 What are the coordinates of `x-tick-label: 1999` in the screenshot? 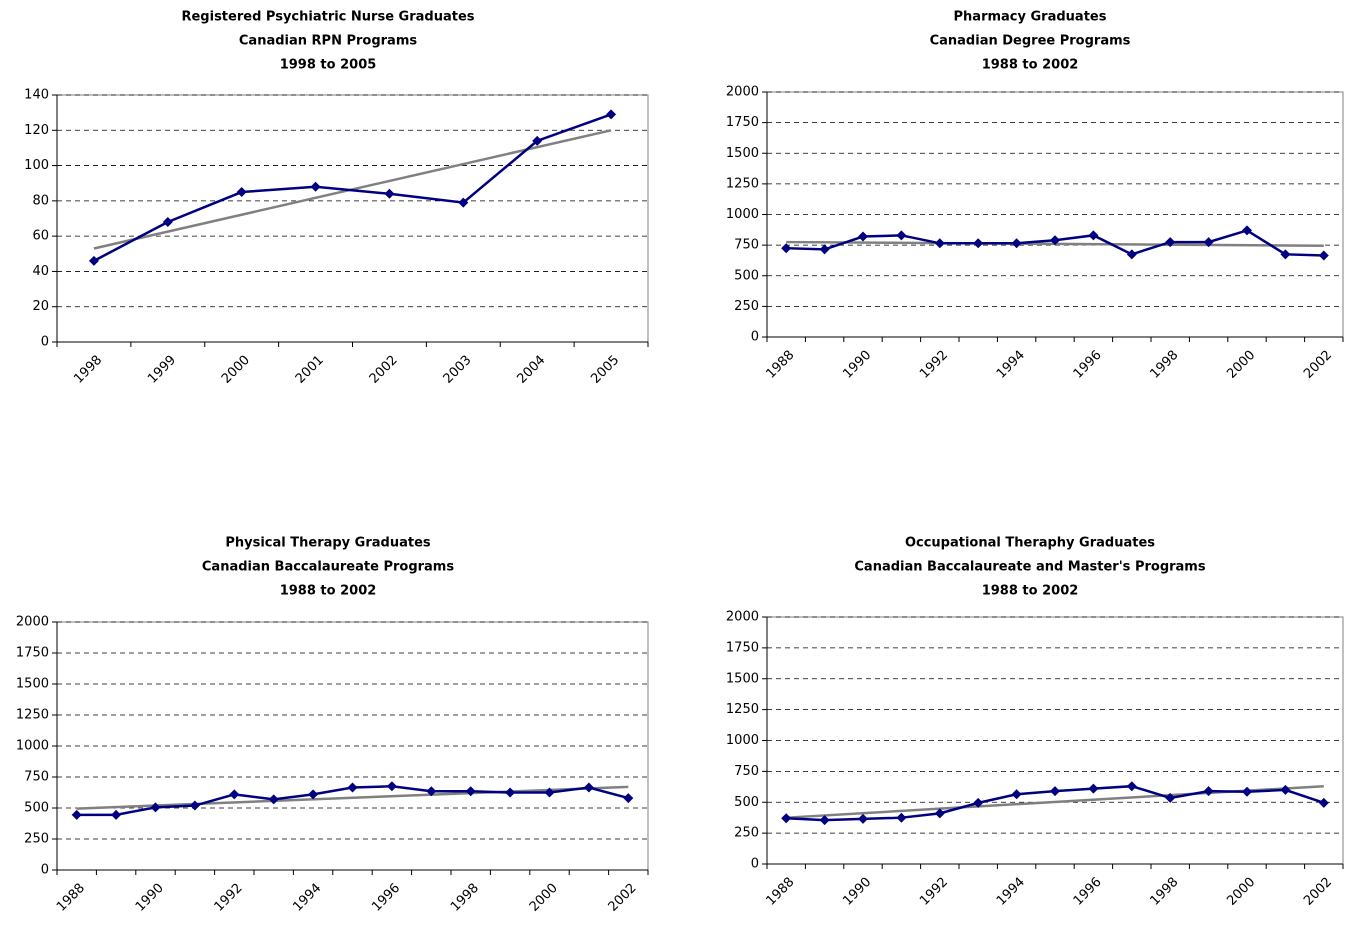 It's located at (162, 370).